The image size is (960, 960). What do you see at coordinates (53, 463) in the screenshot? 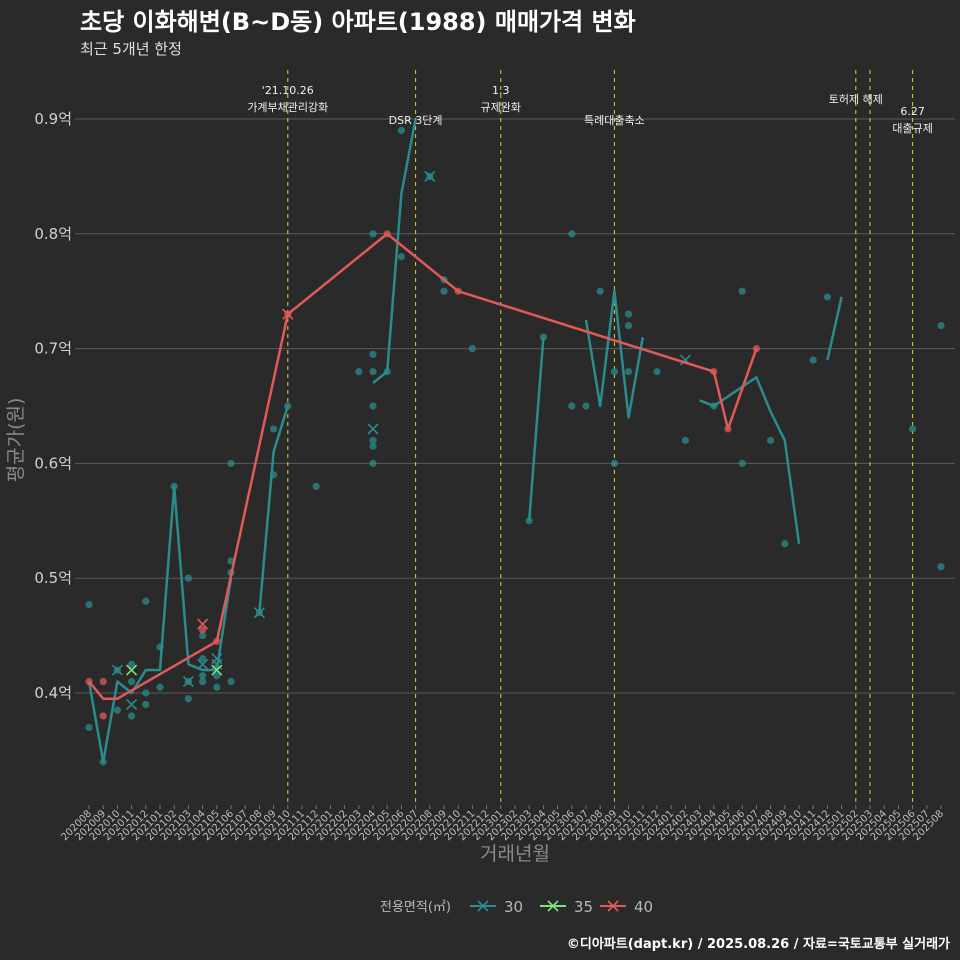
I see `y-tick-label: 0.6억` at bounding box center [53, 463].